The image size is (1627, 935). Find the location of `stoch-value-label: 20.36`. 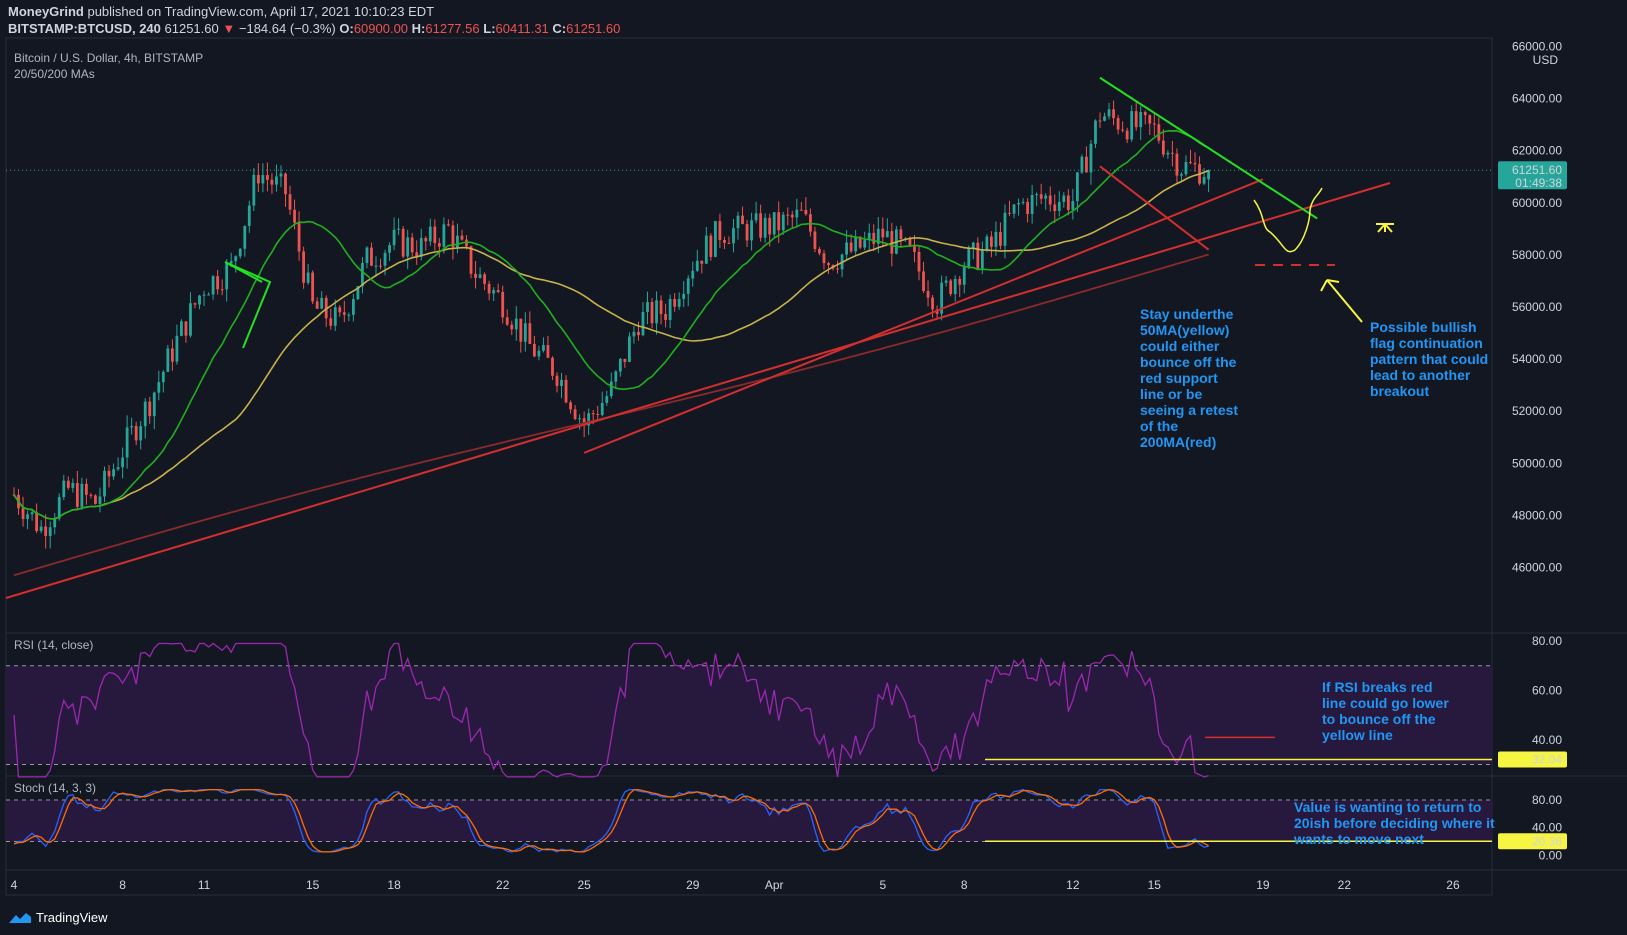

stoch-value-label: 20.36 is located at coordinates (1547, 841).